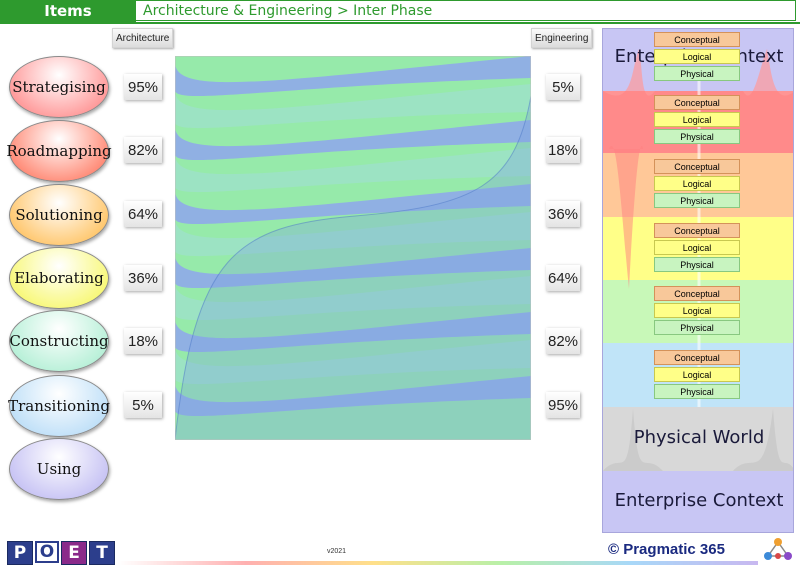  Describe the element at coordinates (697, 102) in the screenshot. I see `conceptual-box-2: Conceptual` at that location.